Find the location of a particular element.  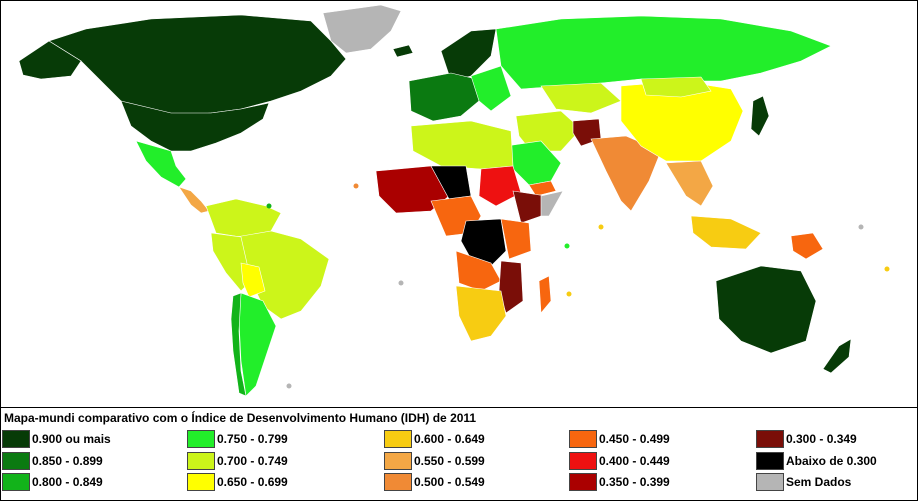

region-western-europe is located at coordinates (444, 97).